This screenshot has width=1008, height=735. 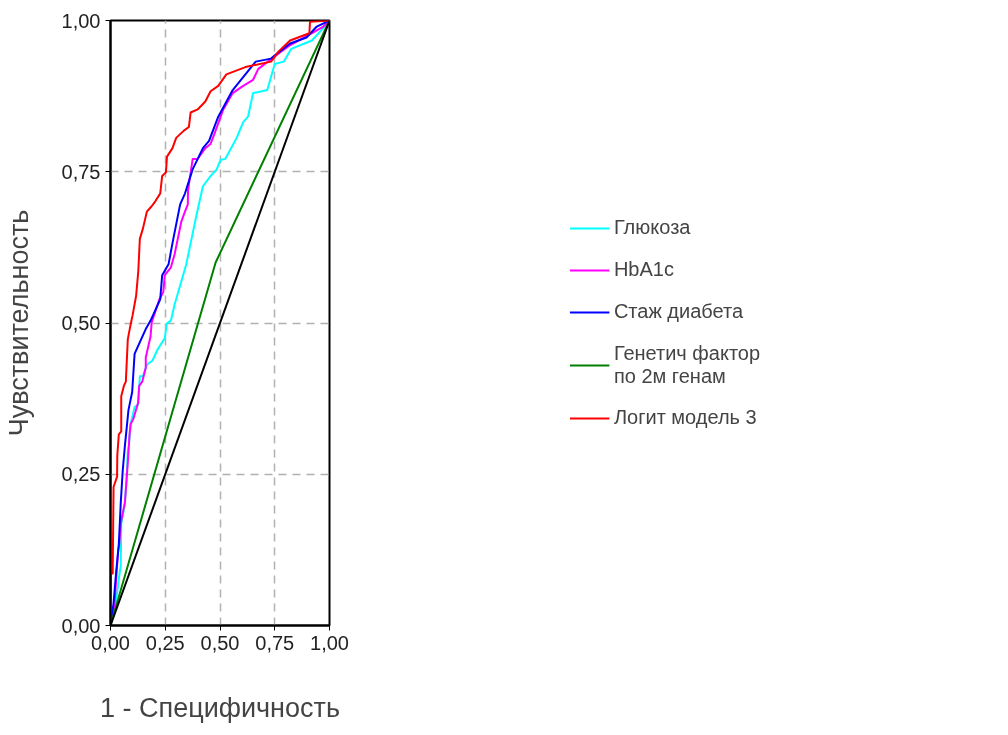 I want to click on x-tick-label: 0,25, so click(x=165, y=642).